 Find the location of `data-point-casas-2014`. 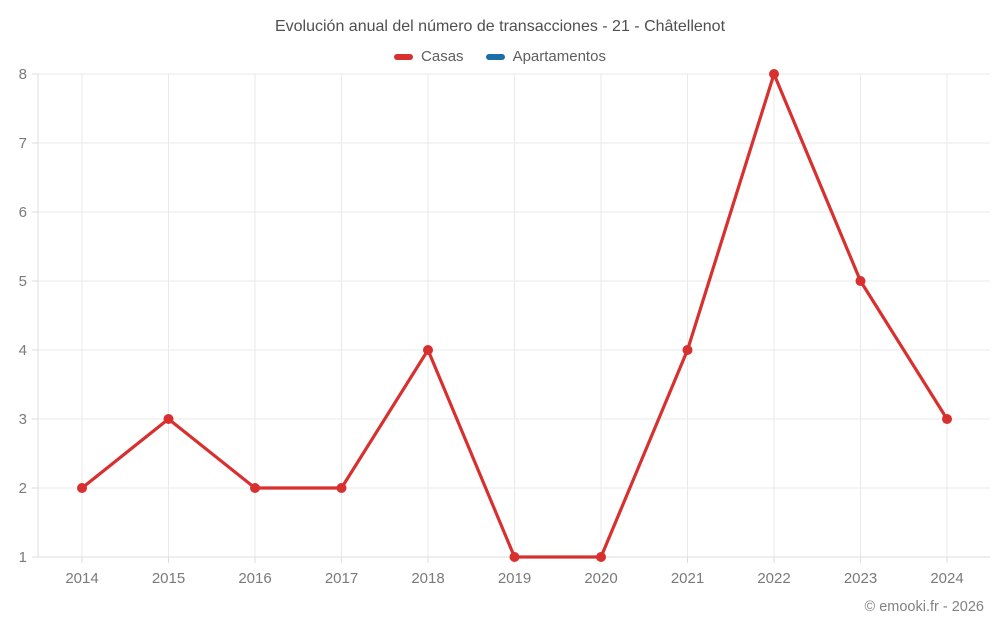

data-point-casas-2014 is located at coordinates (82, 488).